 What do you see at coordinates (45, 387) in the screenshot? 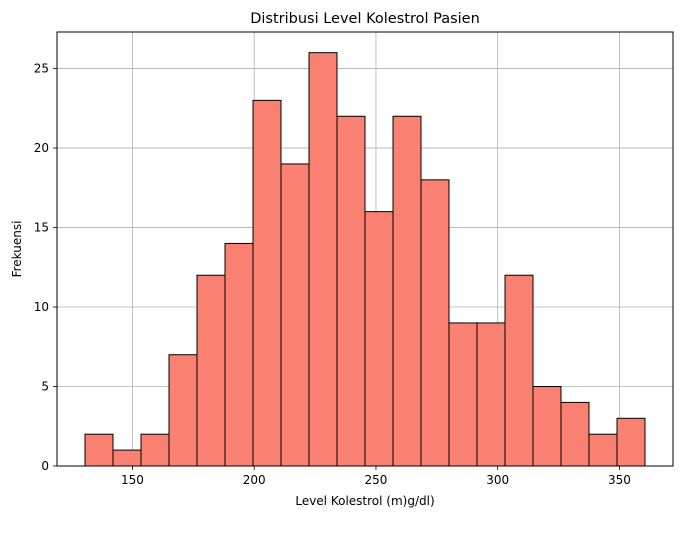
I see `y-tick-label: 5` at bounding box center [45, 387].